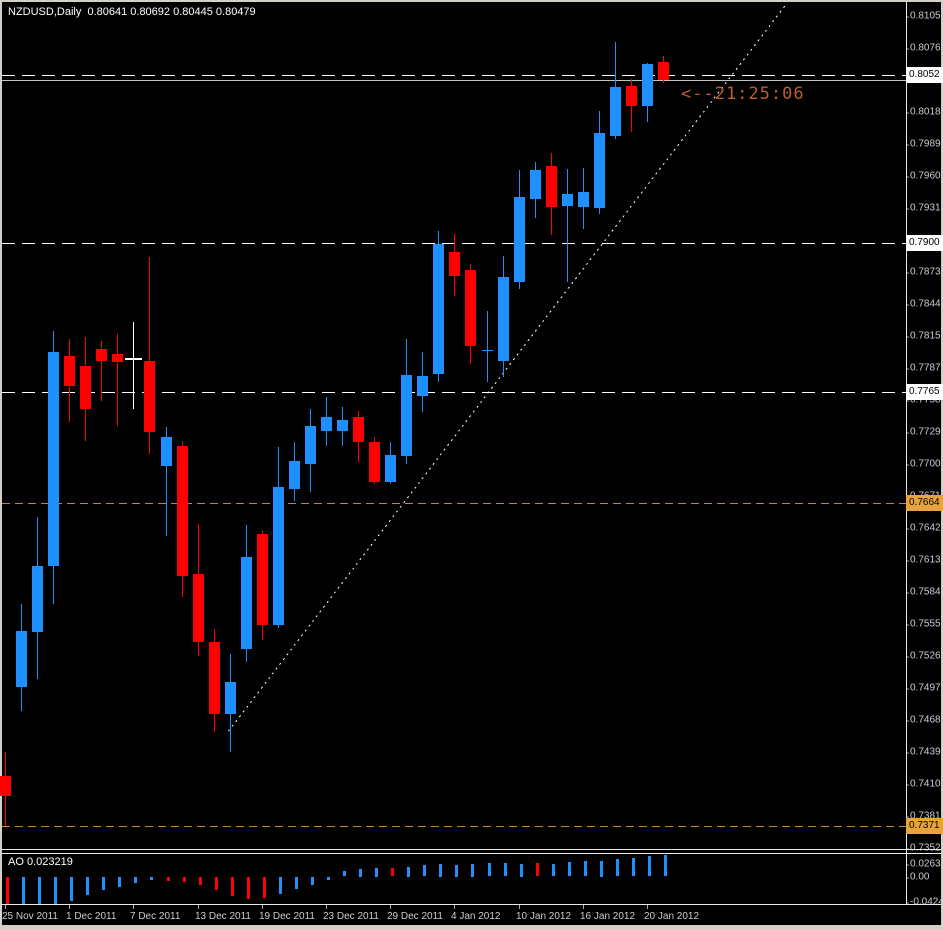 The height and width of the screenshot is (929, 943). What do you see at coordinates (415, 916) in the screenshot?
I see `date-label: 29 Dec 2011` at bounding box center [415, 916].